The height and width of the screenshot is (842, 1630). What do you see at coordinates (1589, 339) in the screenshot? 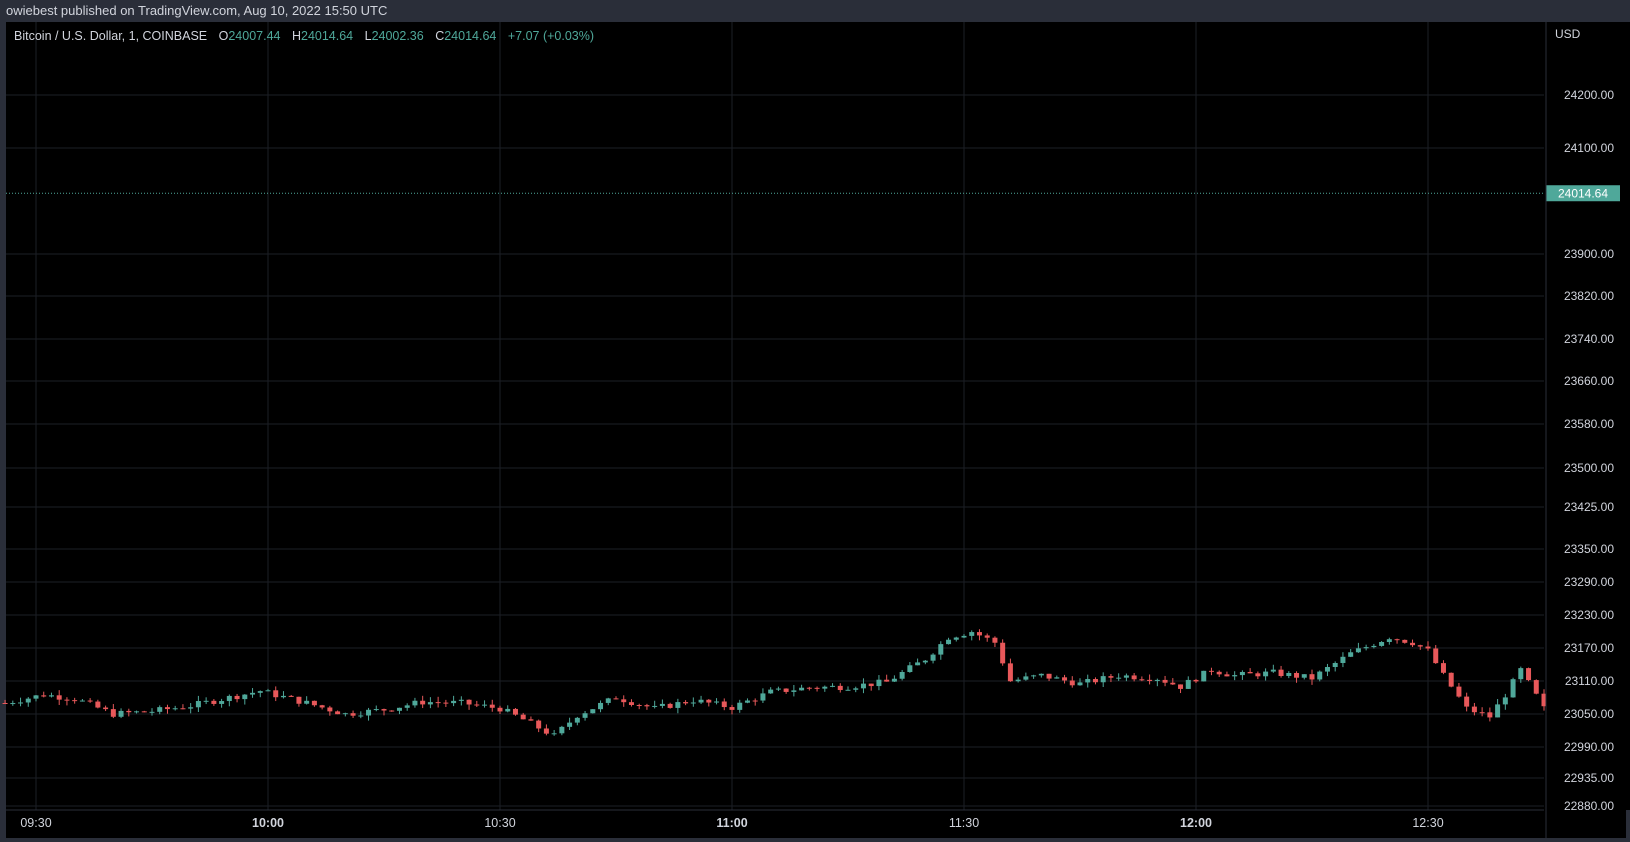
I see `price-tick-label: 23740.00` at bounding box center [1589, 339].